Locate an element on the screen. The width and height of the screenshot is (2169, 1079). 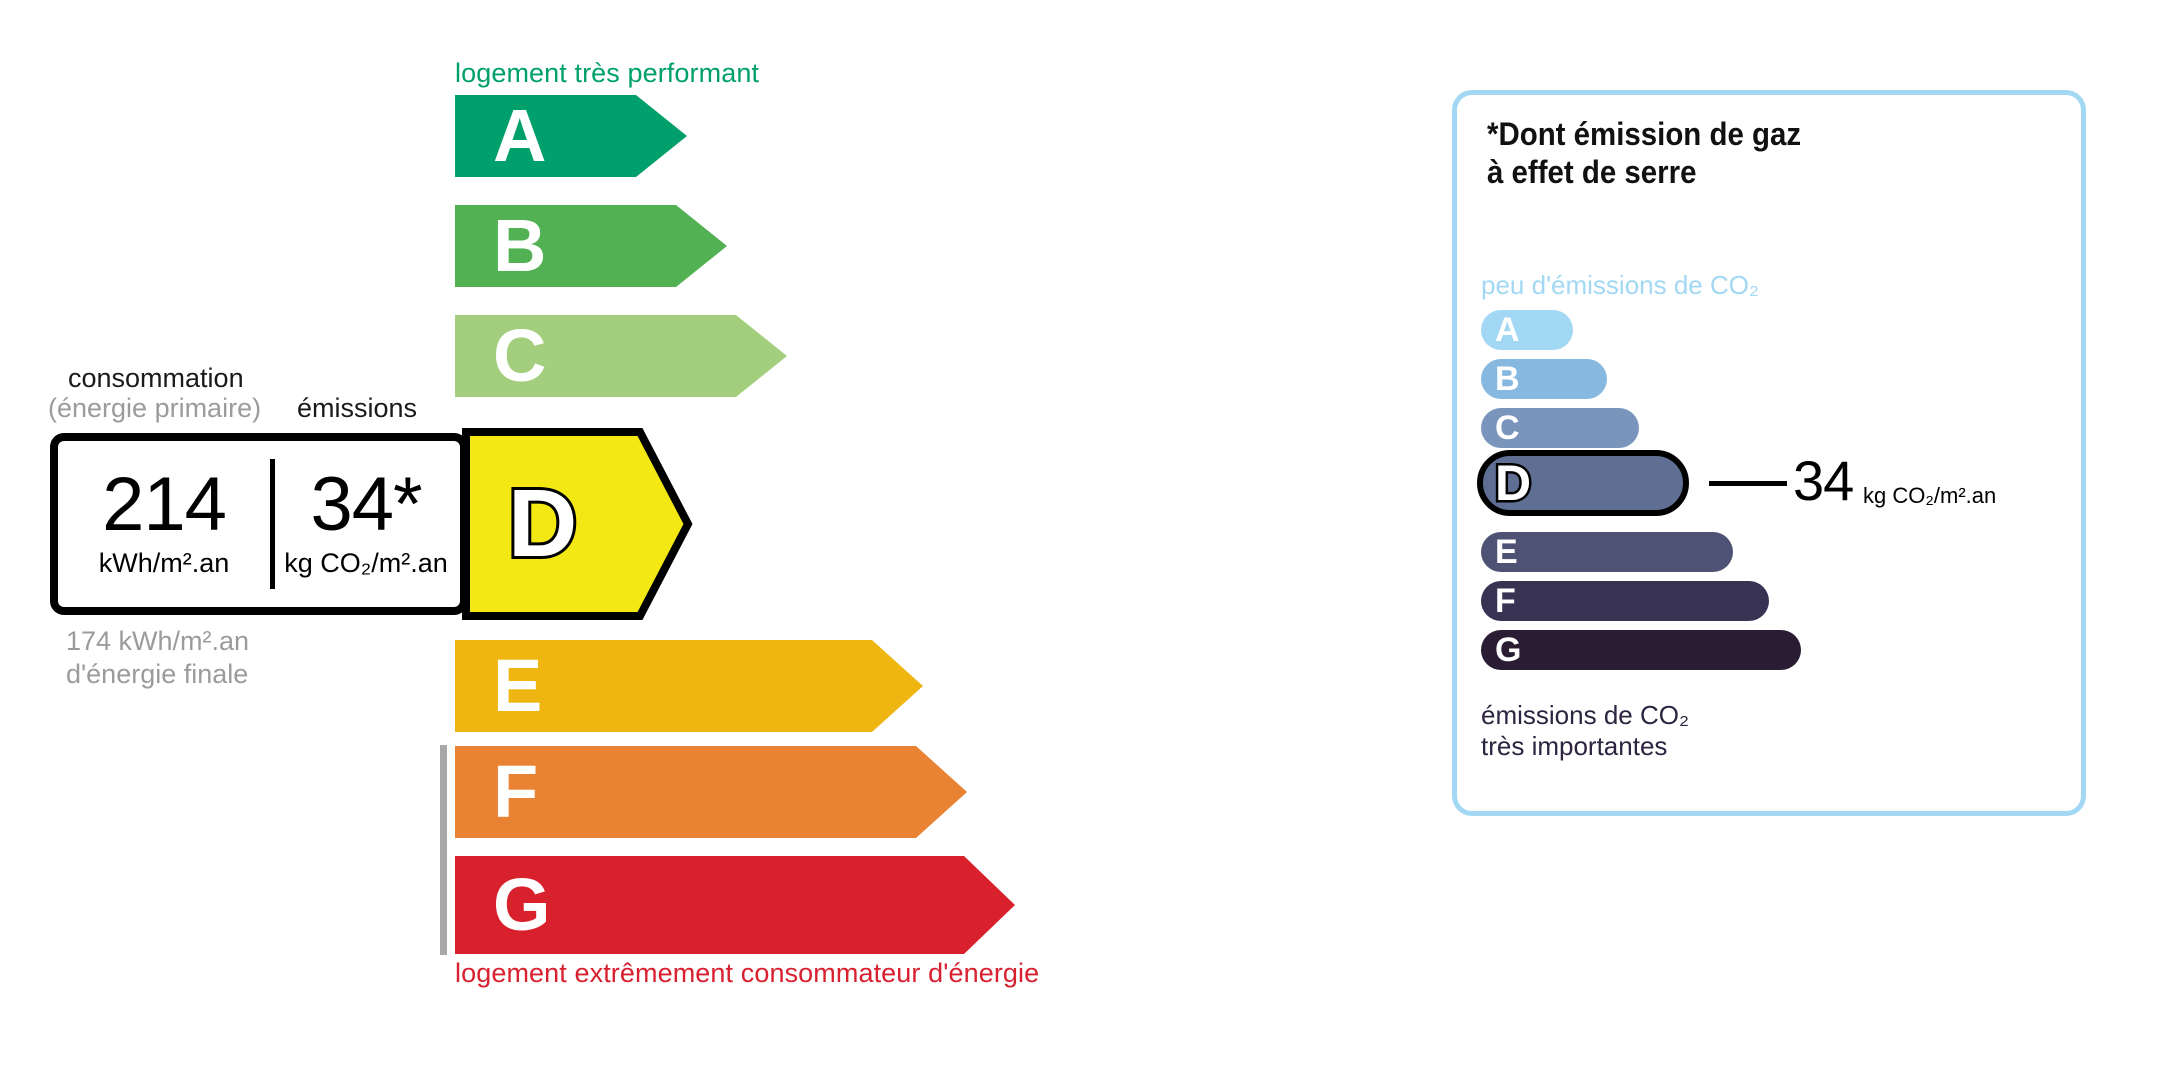
energy-band-e: E is located at coordinates (689, 686).